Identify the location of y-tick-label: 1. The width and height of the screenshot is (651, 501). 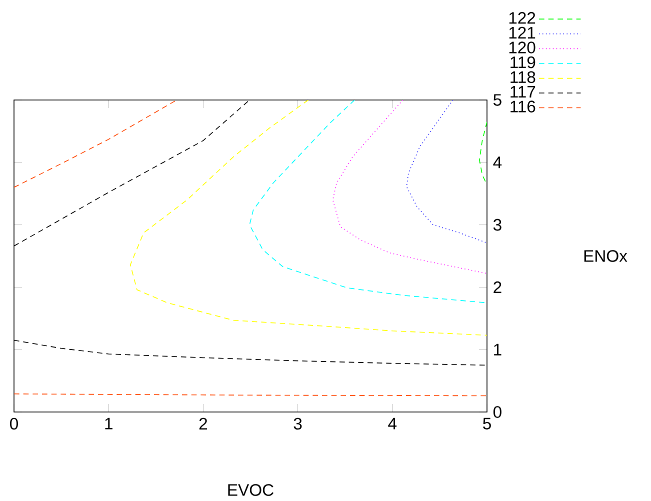
(498, 350).